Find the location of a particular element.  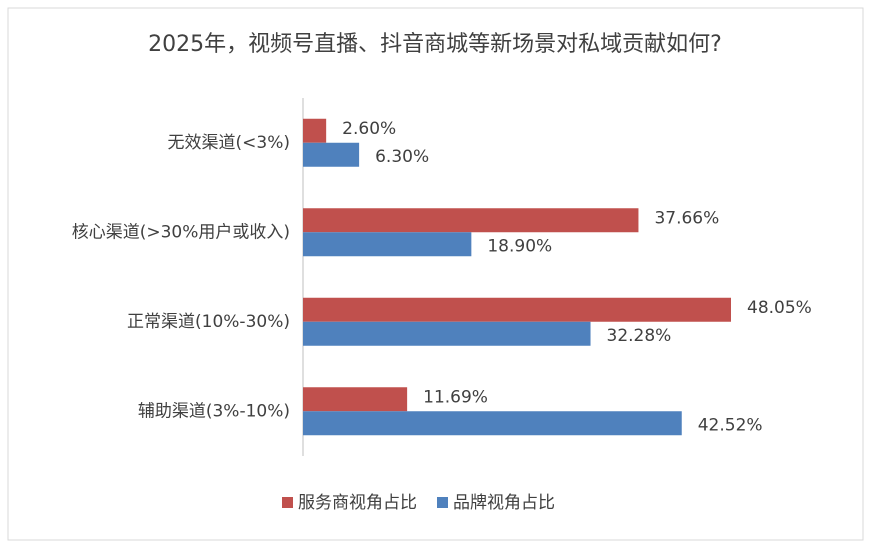

value-label: 6.30% is located at coordinates (402, 157).